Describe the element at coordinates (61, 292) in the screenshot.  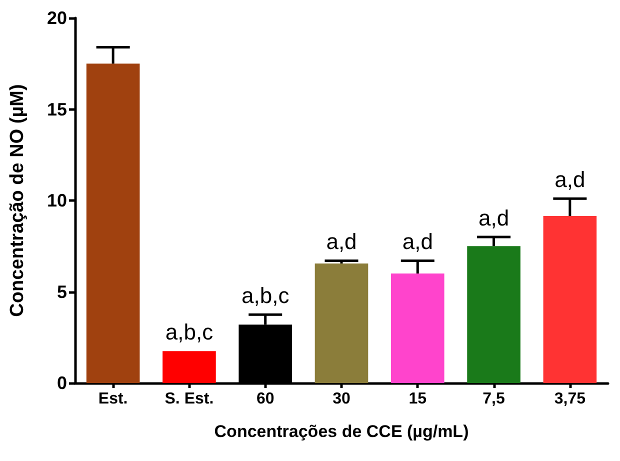
I see `y-tick-label: 5` at that location.